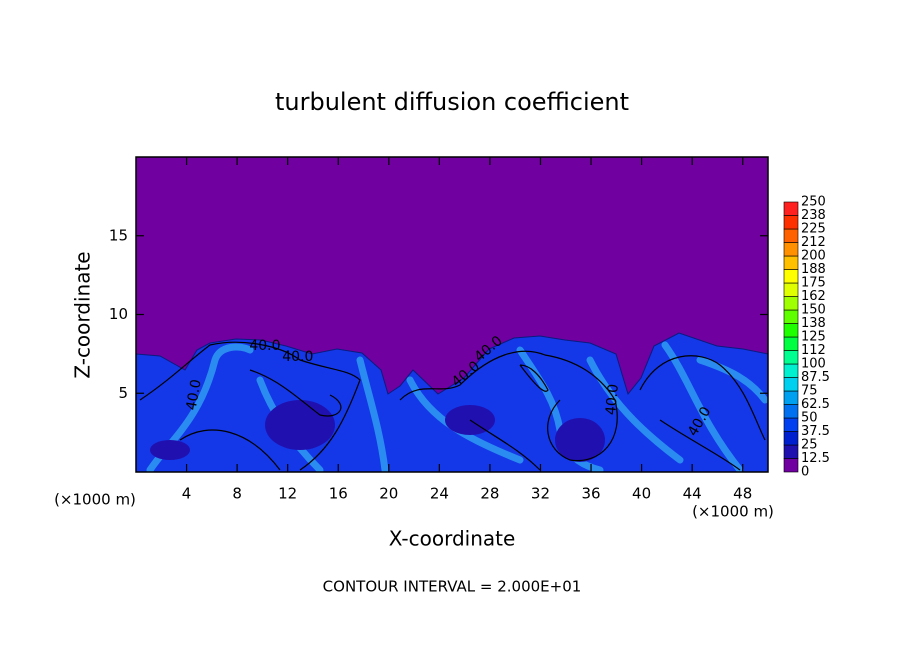 The width and height of the screenshot is (904, 654). I want to click on colorbar-label: 0, so click(805, 472).